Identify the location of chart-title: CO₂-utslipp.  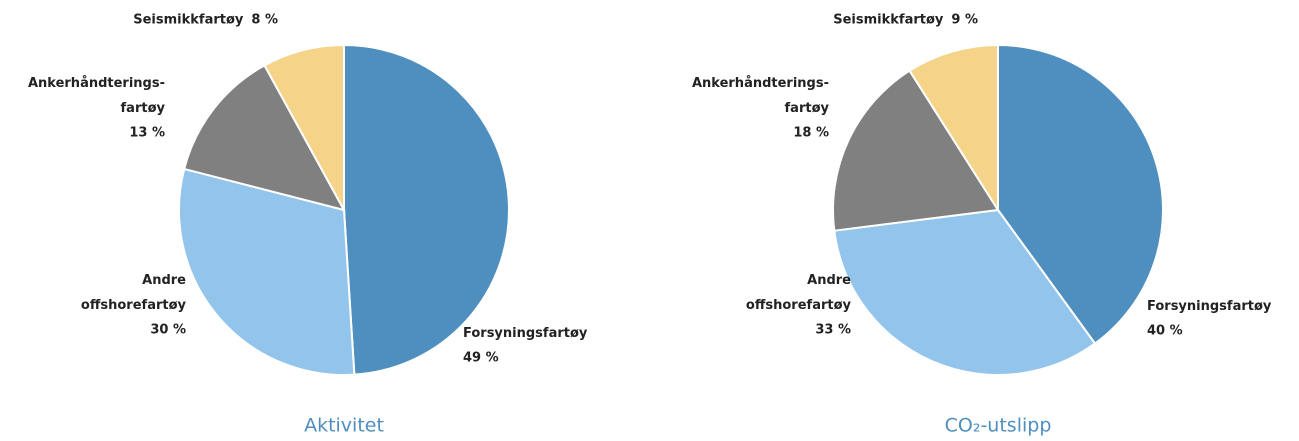
(998, 426).